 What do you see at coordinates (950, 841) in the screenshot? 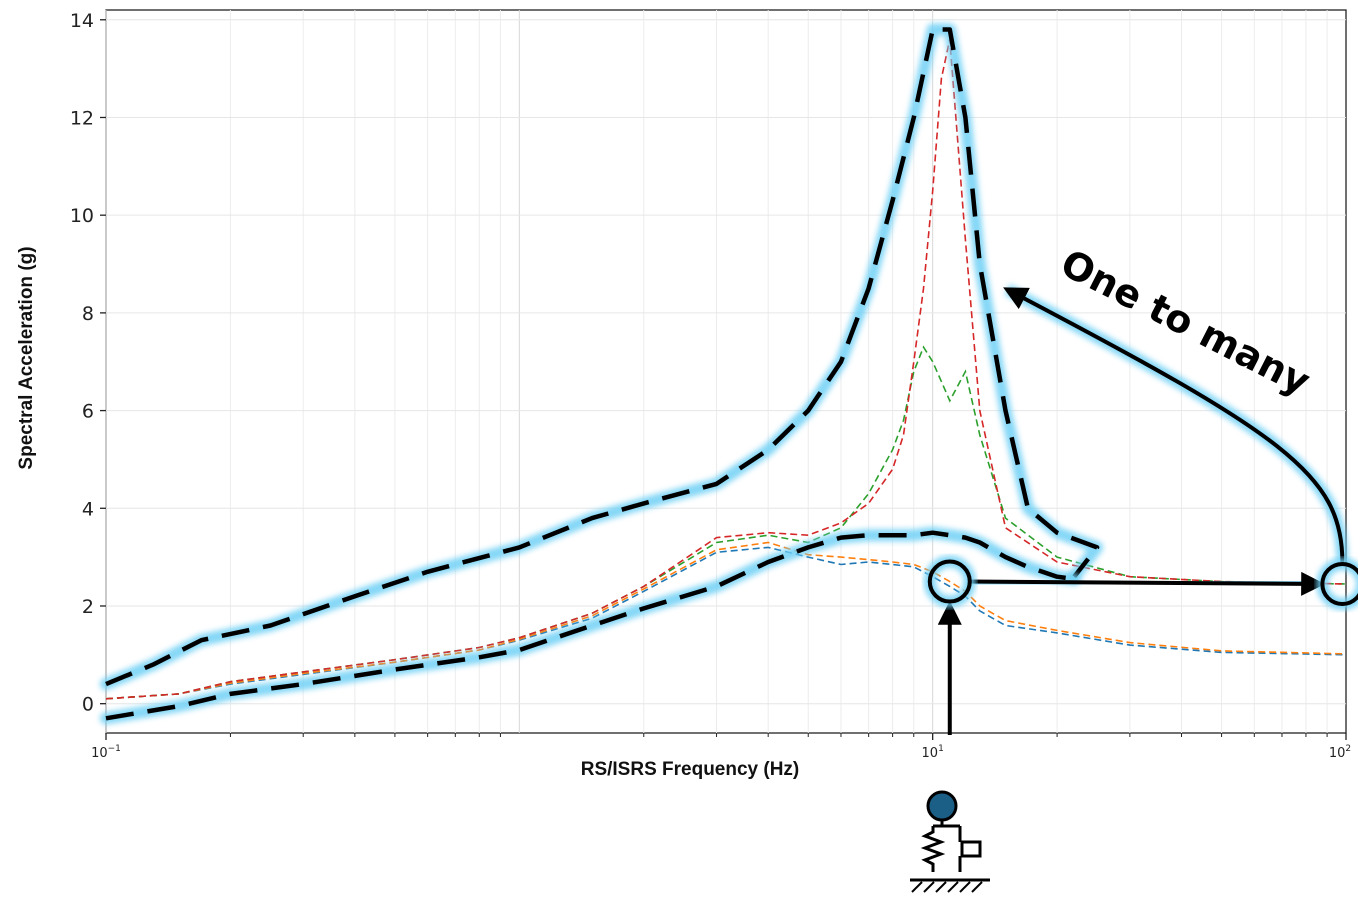
I see `sdof-oscillator-icon` at bounding box center [950, 841].